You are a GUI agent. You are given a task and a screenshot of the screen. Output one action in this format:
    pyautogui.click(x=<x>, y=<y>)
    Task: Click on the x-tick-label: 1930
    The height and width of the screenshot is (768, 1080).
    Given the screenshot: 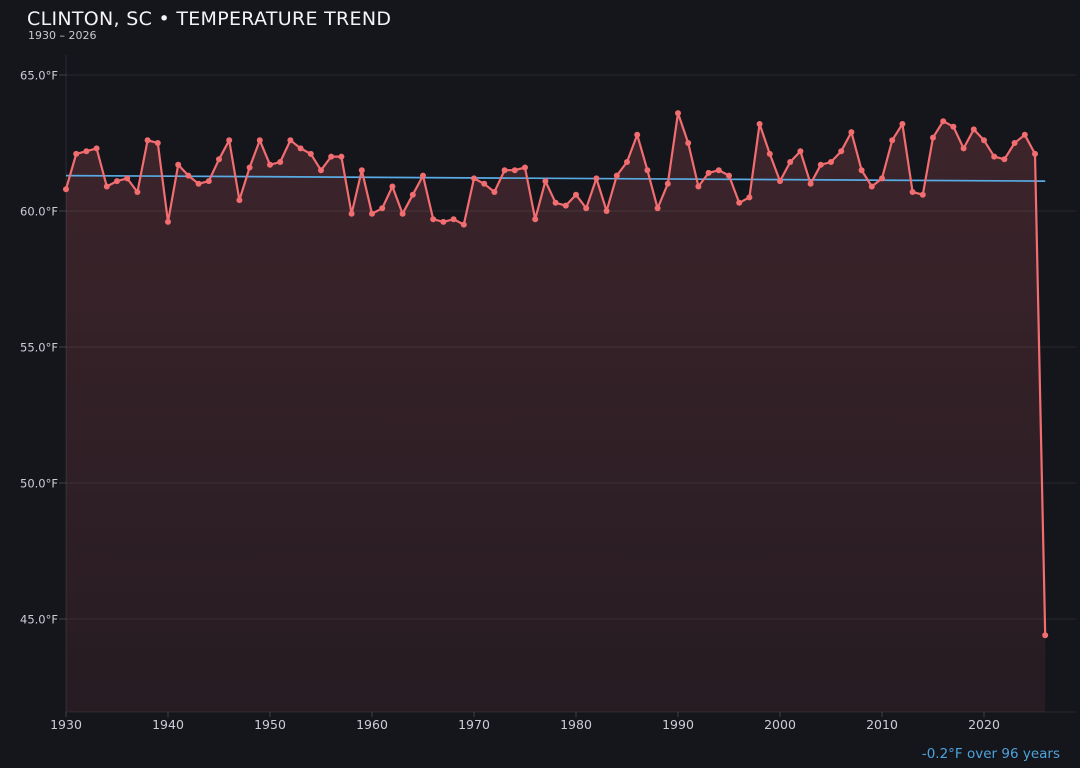 What is the action you would take?
    pyautogui.click(x=66, y=724)
    